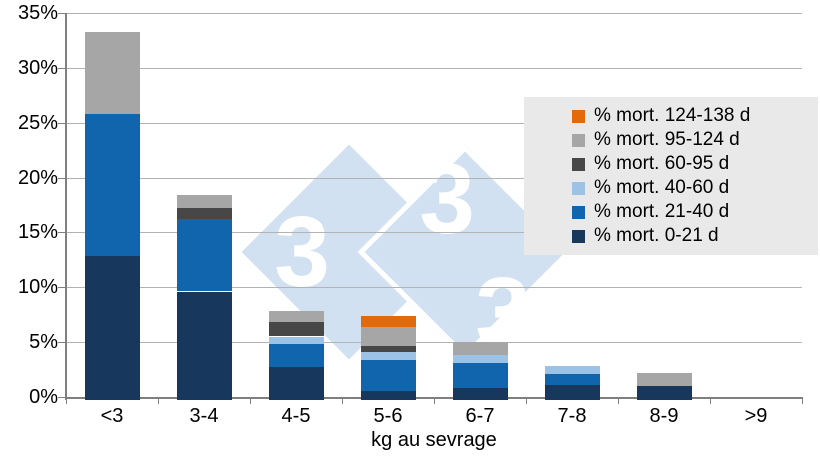 The height and width of the screenshot is (462, 820). Describe the element at coordinates (434, 440) in the screenshot. I see `x-axis-title: kg au sevrage` at that location.